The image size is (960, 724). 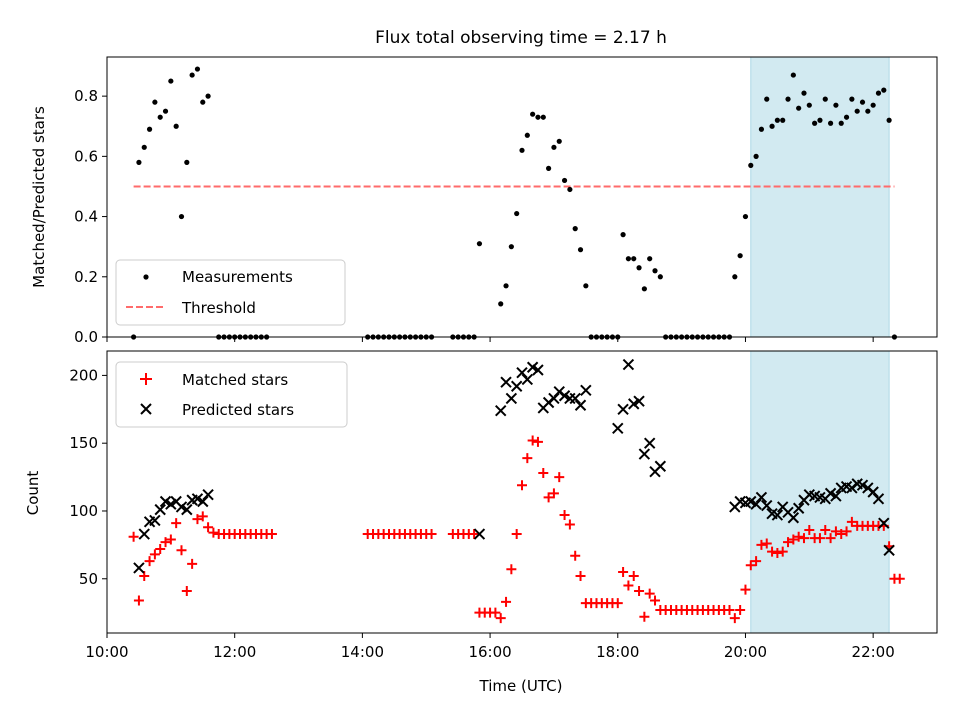 I want to click on legend-matched-label: Matched stars, so click(x=235, y=380).